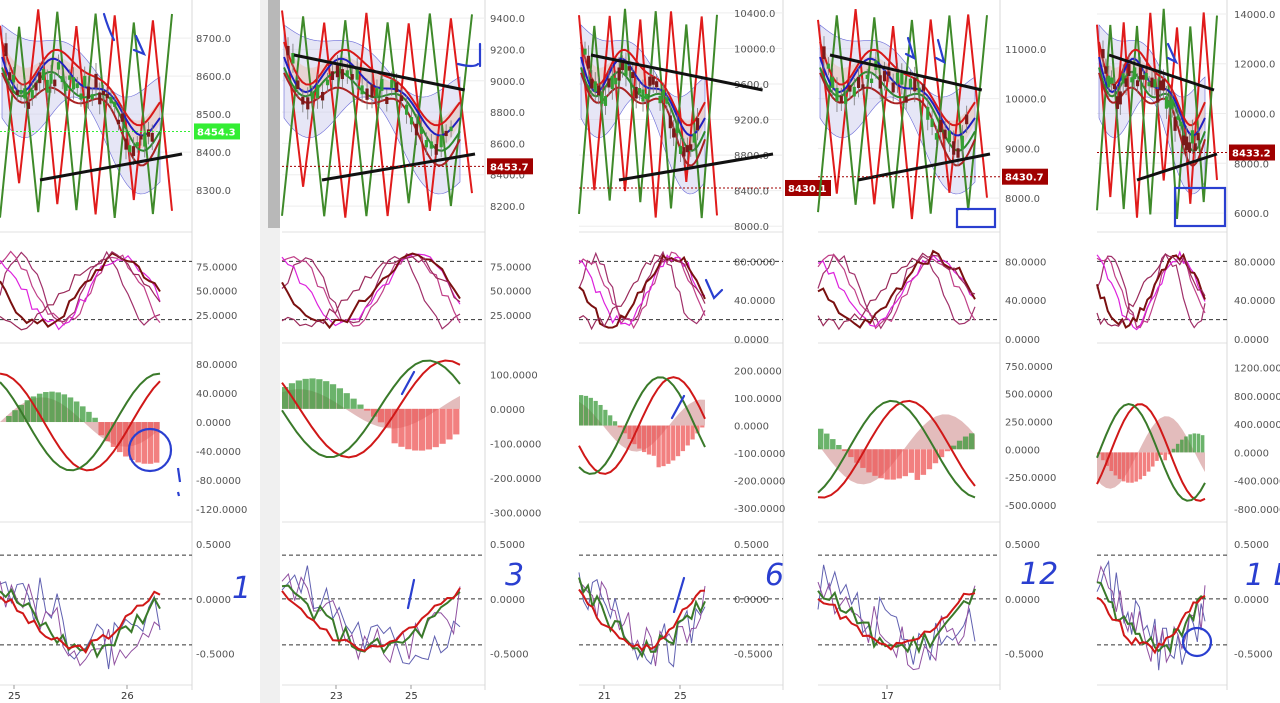  Describe the element at coordinates (81, 96) in the screenshot. I see `moving-average-line` at that location.